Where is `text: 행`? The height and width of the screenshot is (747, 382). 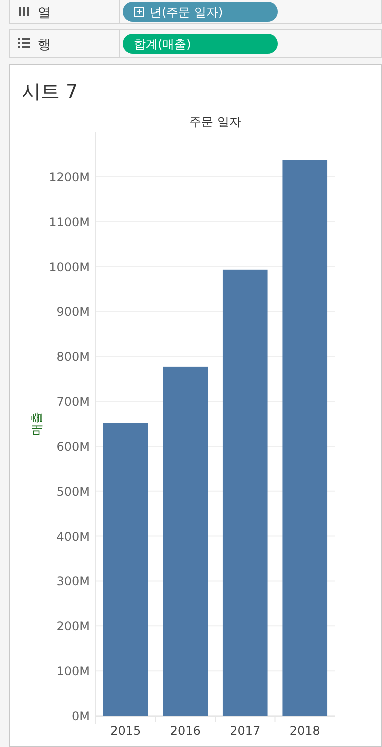
text: 행 is located at coordinates (44, 45).